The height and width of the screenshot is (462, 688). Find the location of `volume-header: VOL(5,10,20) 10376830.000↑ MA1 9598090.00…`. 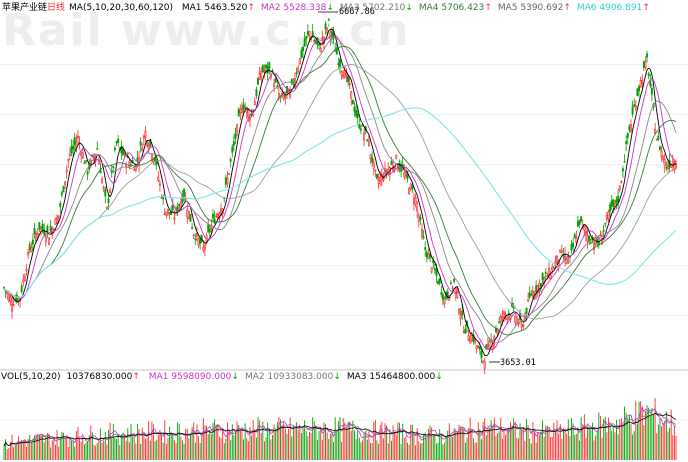

volume-header: VOL(5,10,20) 10376830.000↑ MA1 9598090.00… is located at coordinates (222, 377).